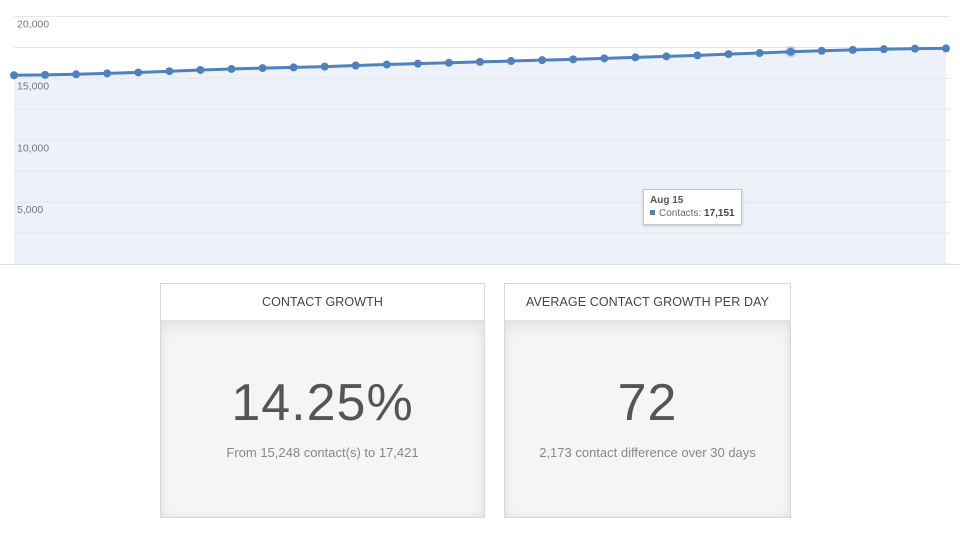 The width and height of the screenshot is (960, 540). Describe the element at coordinates (667, 200) in the screenshot. I see `tooltip-date: Aug 15` at that location.